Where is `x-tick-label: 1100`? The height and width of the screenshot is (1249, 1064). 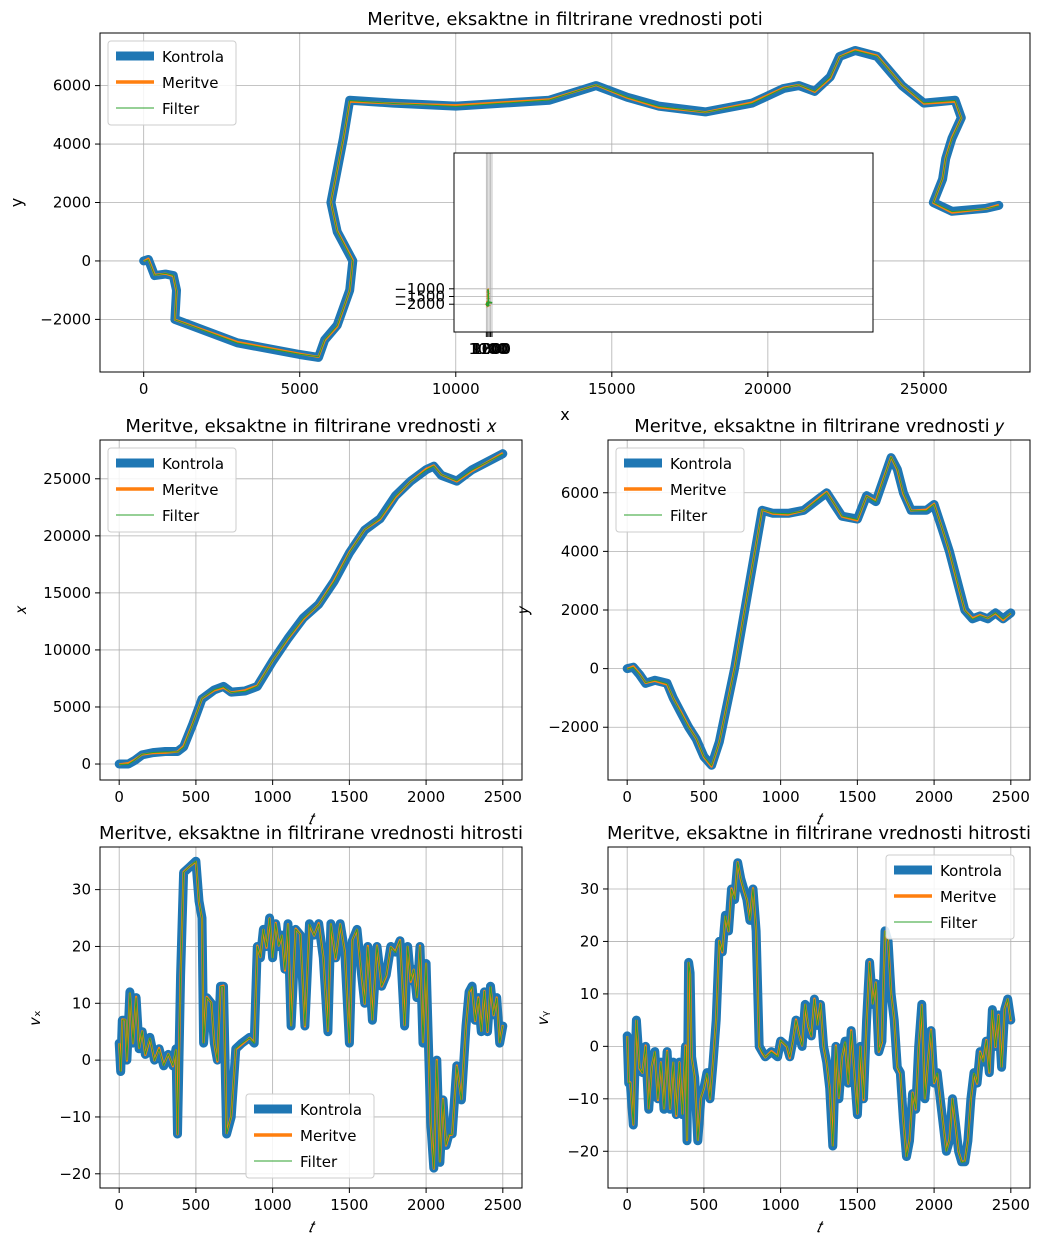 x-tick-label: 1100 is located at coordinates (489, 349).